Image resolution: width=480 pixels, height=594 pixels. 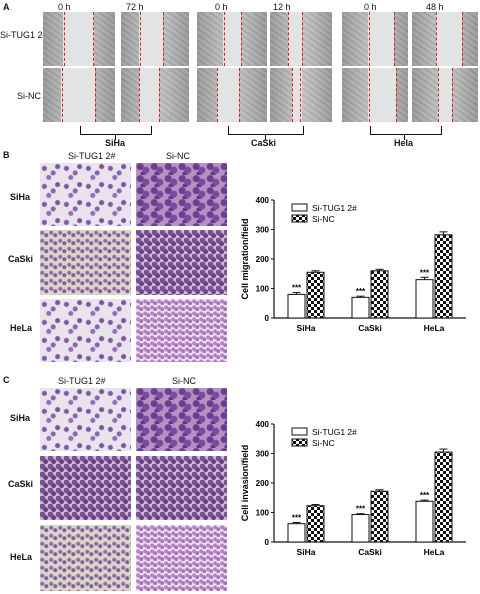 What do you see at coordinates (85, 488) in the screenshot?
I see `invasion-caski-situg1-image` at bounding box center [85, 488].